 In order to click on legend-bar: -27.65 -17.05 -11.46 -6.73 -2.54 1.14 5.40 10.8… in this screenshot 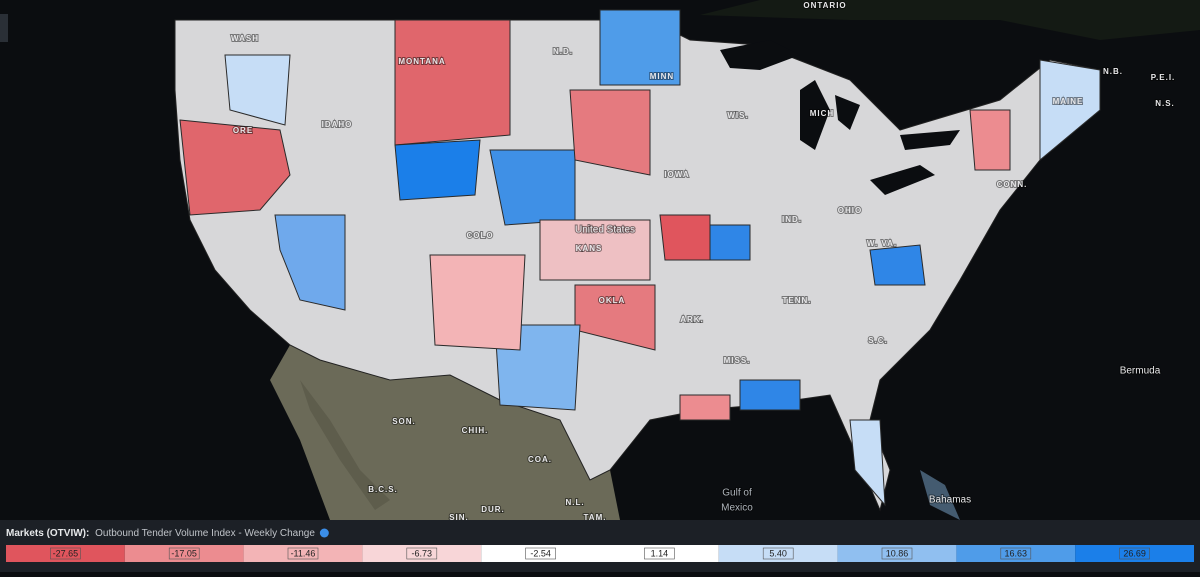, I will do `click(600, 553)`.